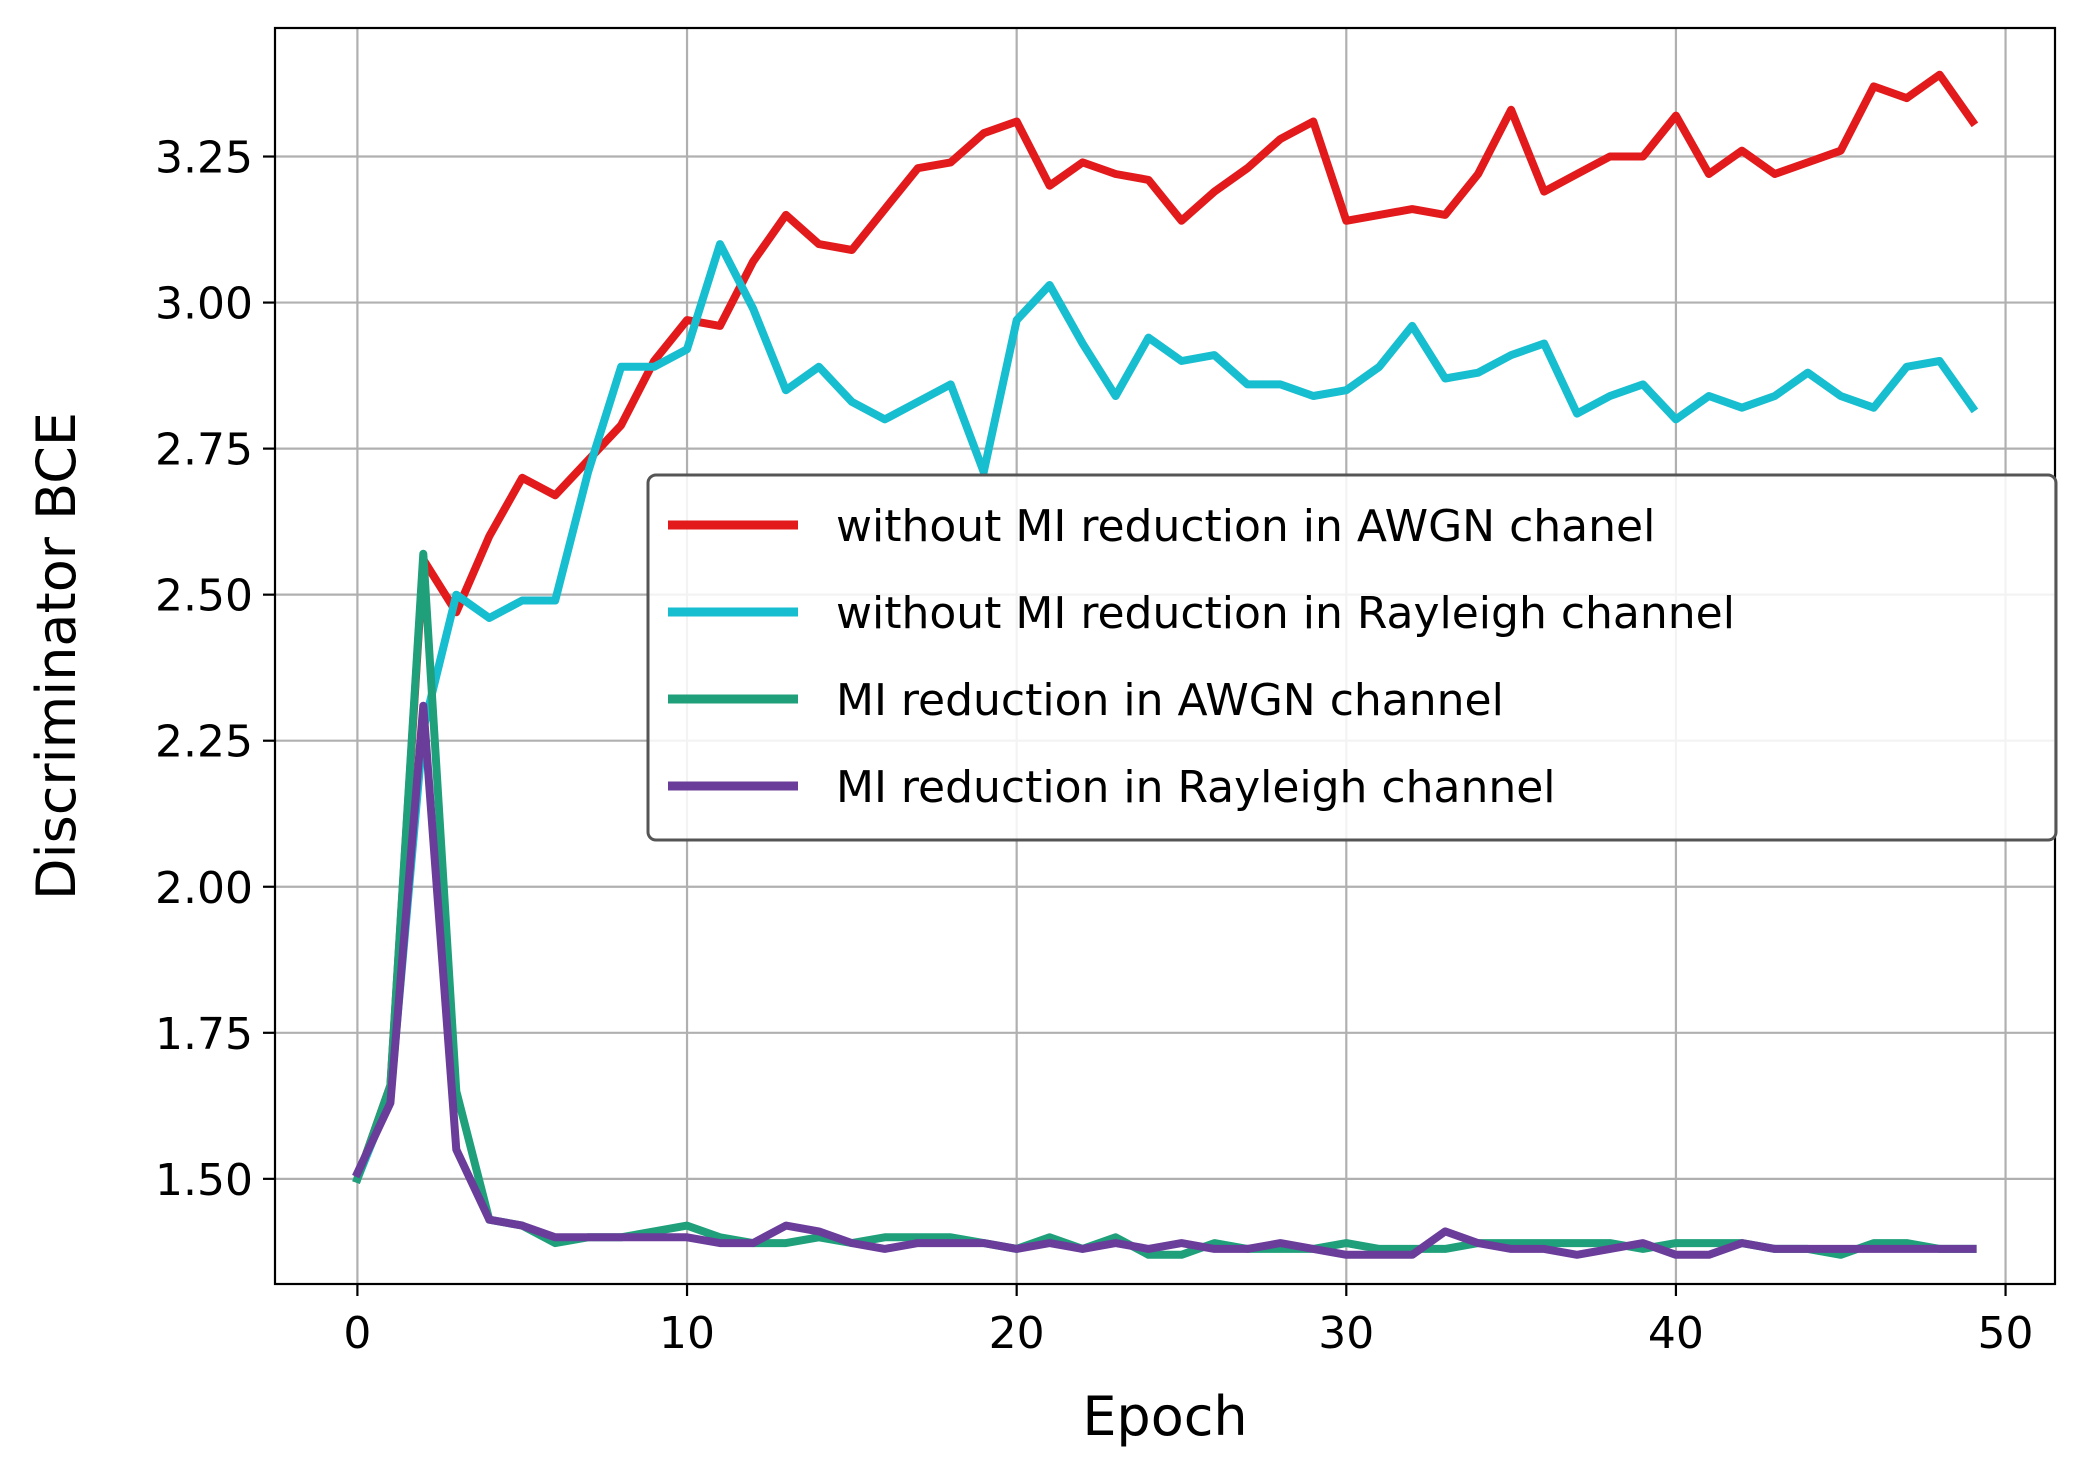 This screenshot has height=1476, width=2078. What do you see at coordinates (1196, 787) in the screenshot?
I see `legend-label: MI reduction in Rayleigh channel` at bounding box center [1196, 787].